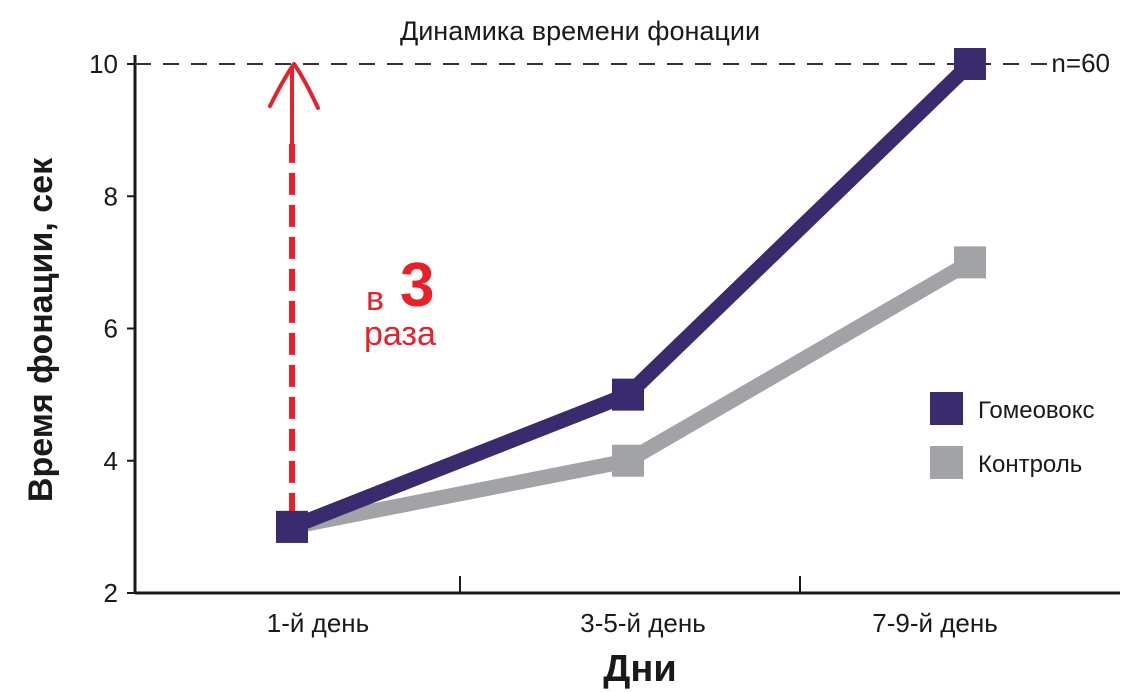 This screenshot has height=692, width=1134. Describe the element at coordinates (318, 623) in the screenshot. I see `x-tick-label-0: 1-й день` at that location.